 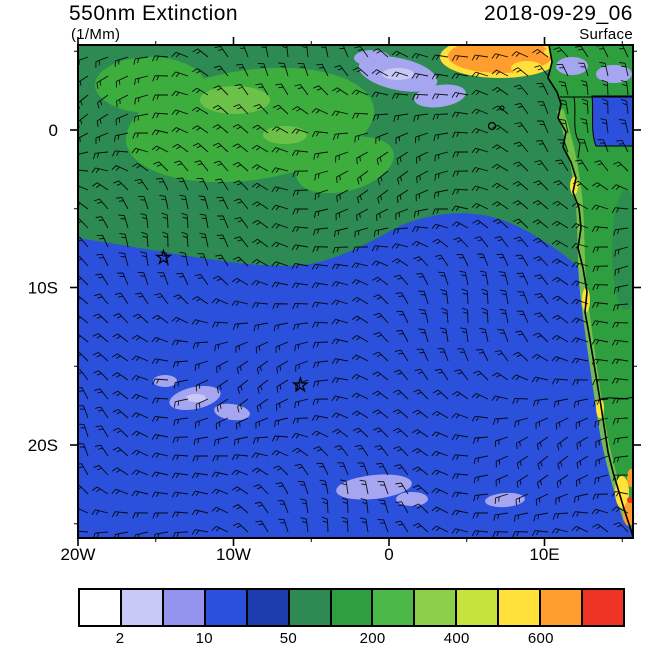 I want to click on x-tick-label: 20W, so click(x=78, y=554).